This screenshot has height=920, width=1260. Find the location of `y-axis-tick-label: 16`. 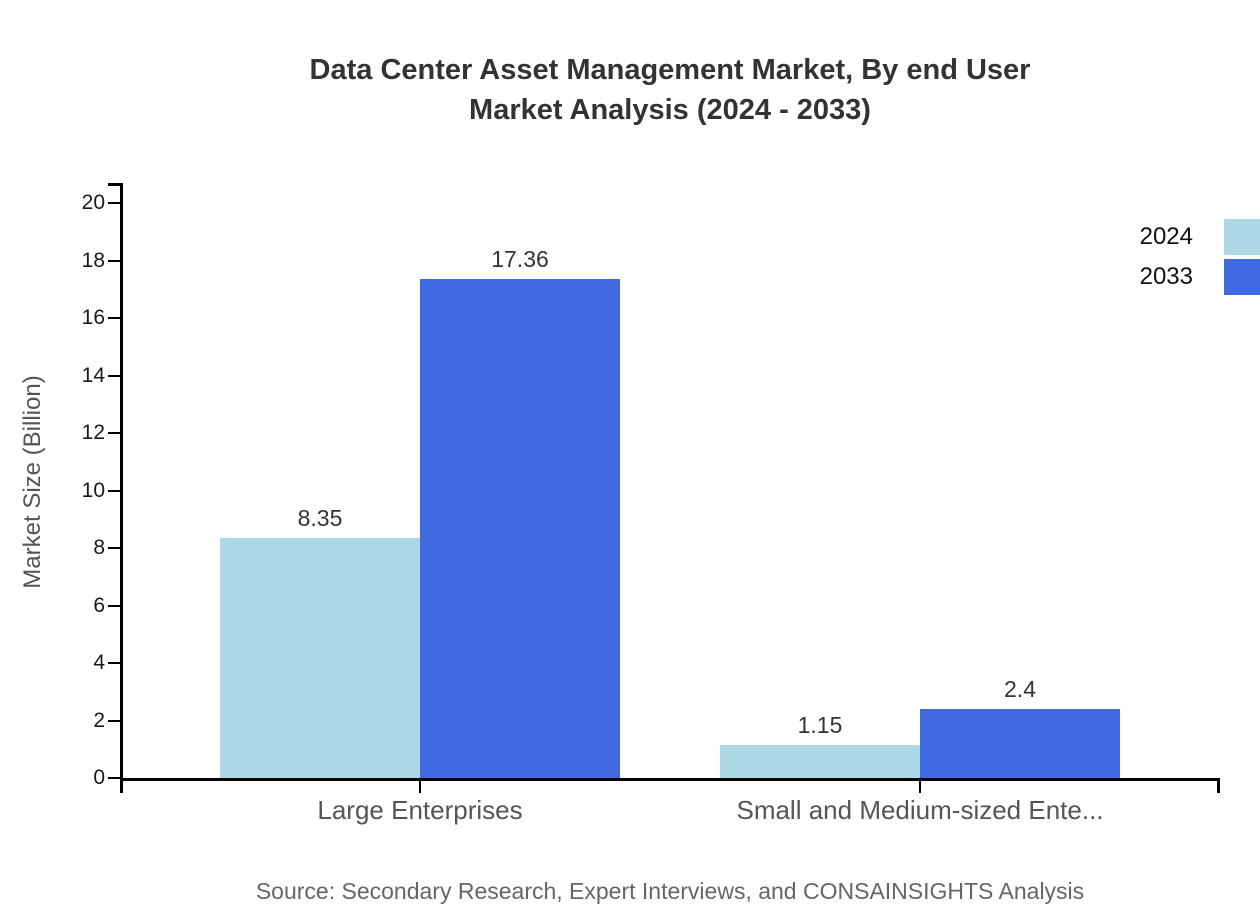

y-axis-tick-label: 16 is located at coordinates (93, 317).